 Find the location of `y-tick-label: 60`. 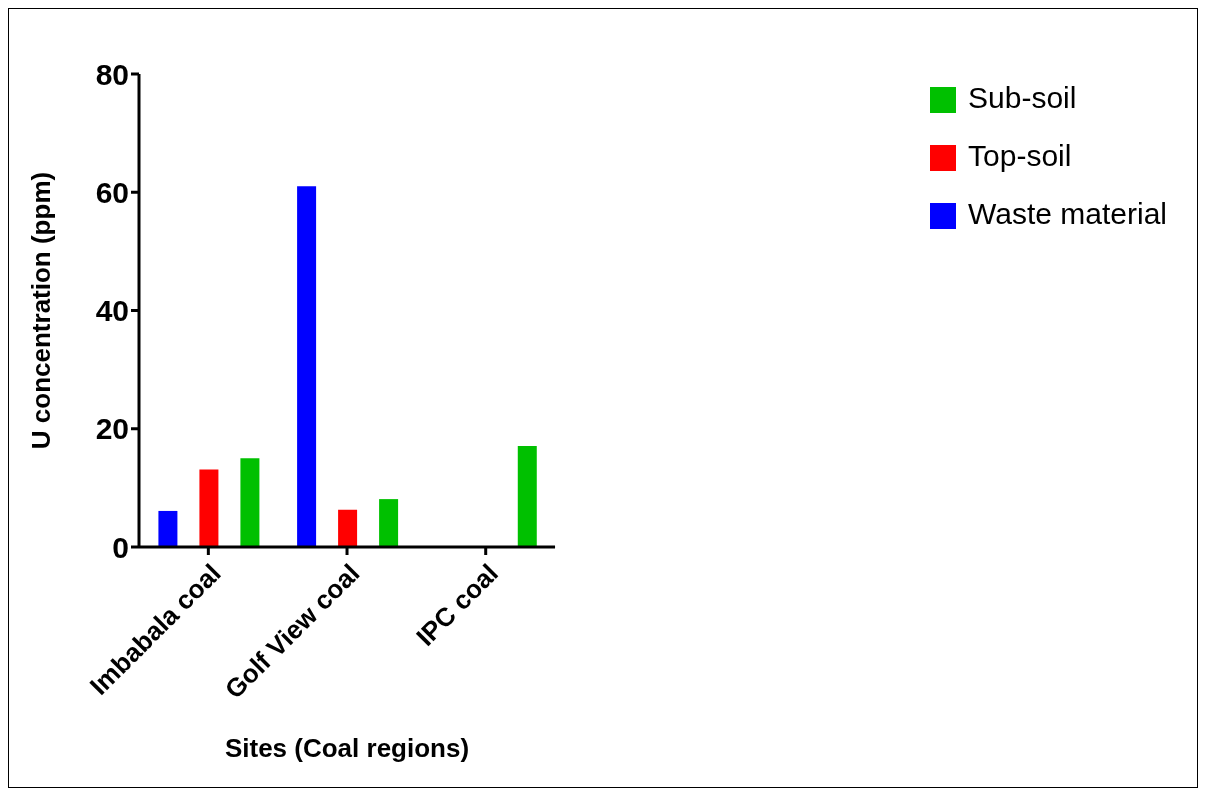

y-tick-label: 60 is located at coordinates (112, 192).